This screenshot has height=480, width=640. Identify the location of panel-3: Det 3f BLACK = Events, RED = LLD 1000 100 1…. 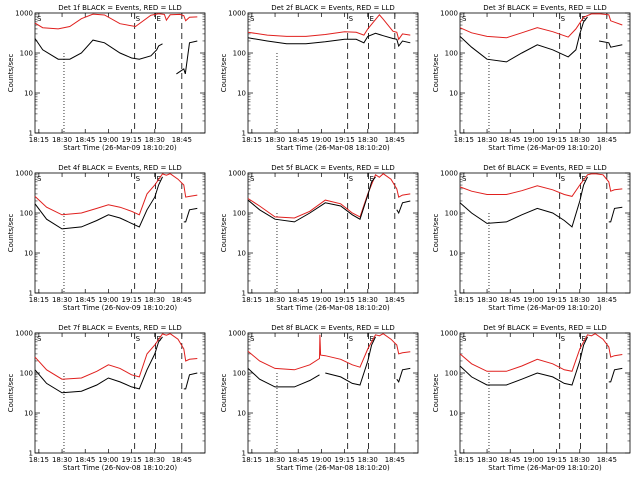
(531, 78).